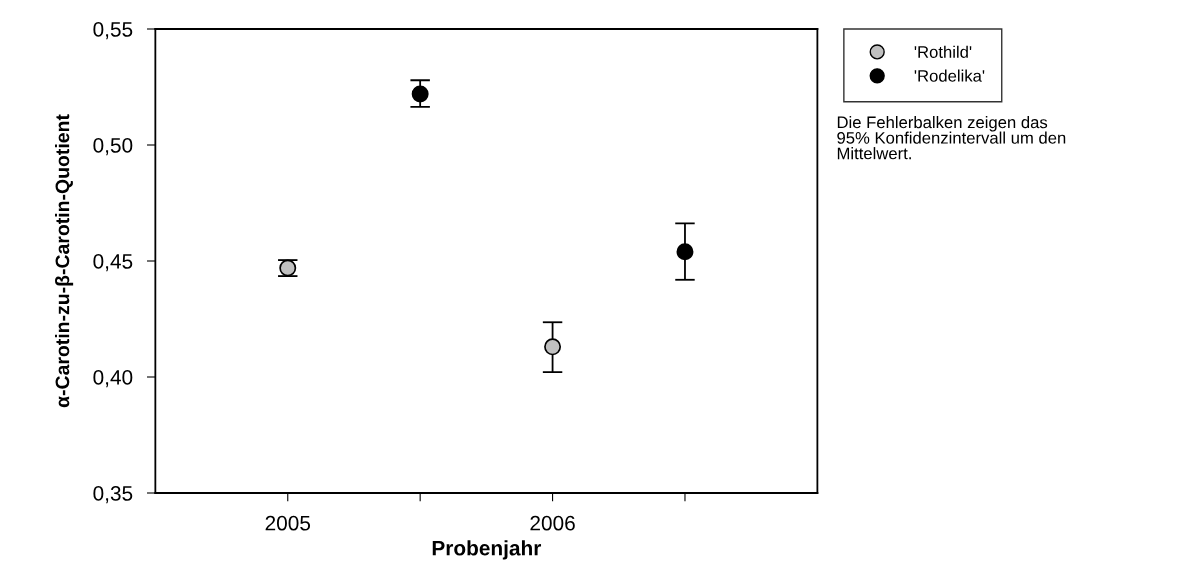 The height and width of the screenshot is (580, 1195). What do you see at coordinates (113, 31) in the screenshot?
I see `y-tick-label: 0,55` at bounding box center [113, 31].